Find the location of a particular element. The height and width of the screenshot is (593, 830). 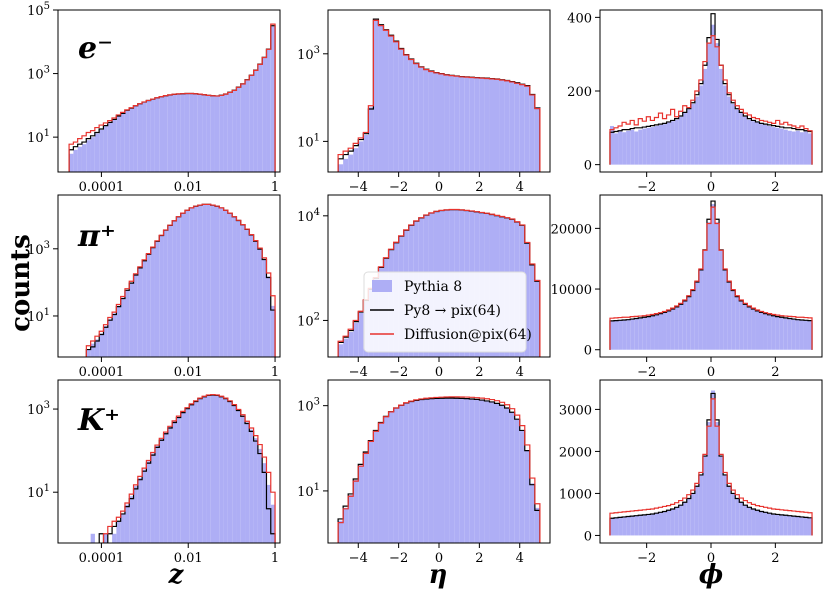

x-tick-label-e-z-0: 0.0001 is located at coordinates (102, 187).